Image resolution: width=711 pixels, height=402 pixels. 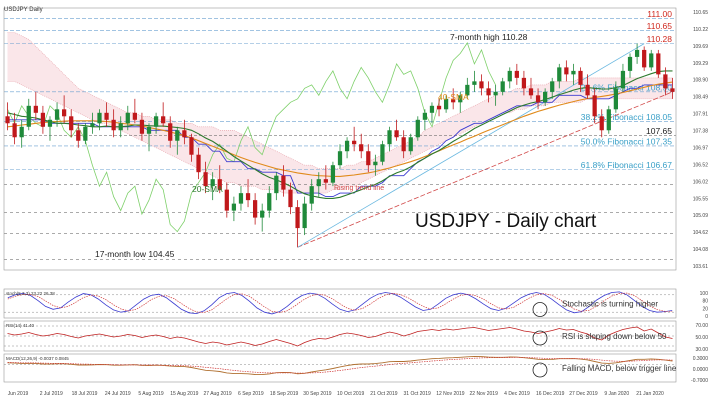 I want to click on annotation-low: 17-month low 104.45, so click(x=135, y=254).